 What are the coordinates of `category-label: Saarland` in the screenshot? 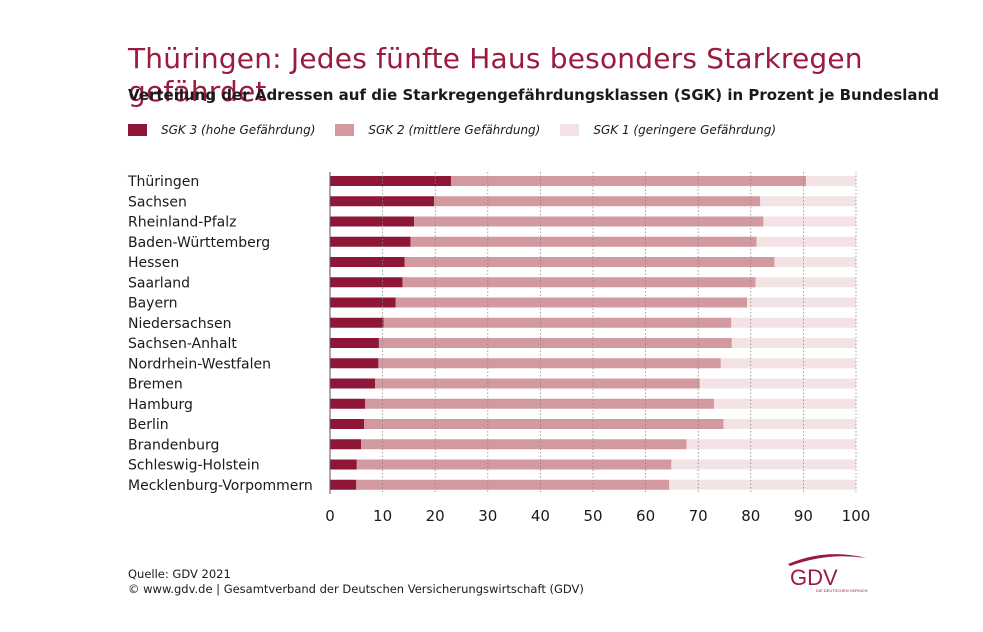 It's located at (159, 283).